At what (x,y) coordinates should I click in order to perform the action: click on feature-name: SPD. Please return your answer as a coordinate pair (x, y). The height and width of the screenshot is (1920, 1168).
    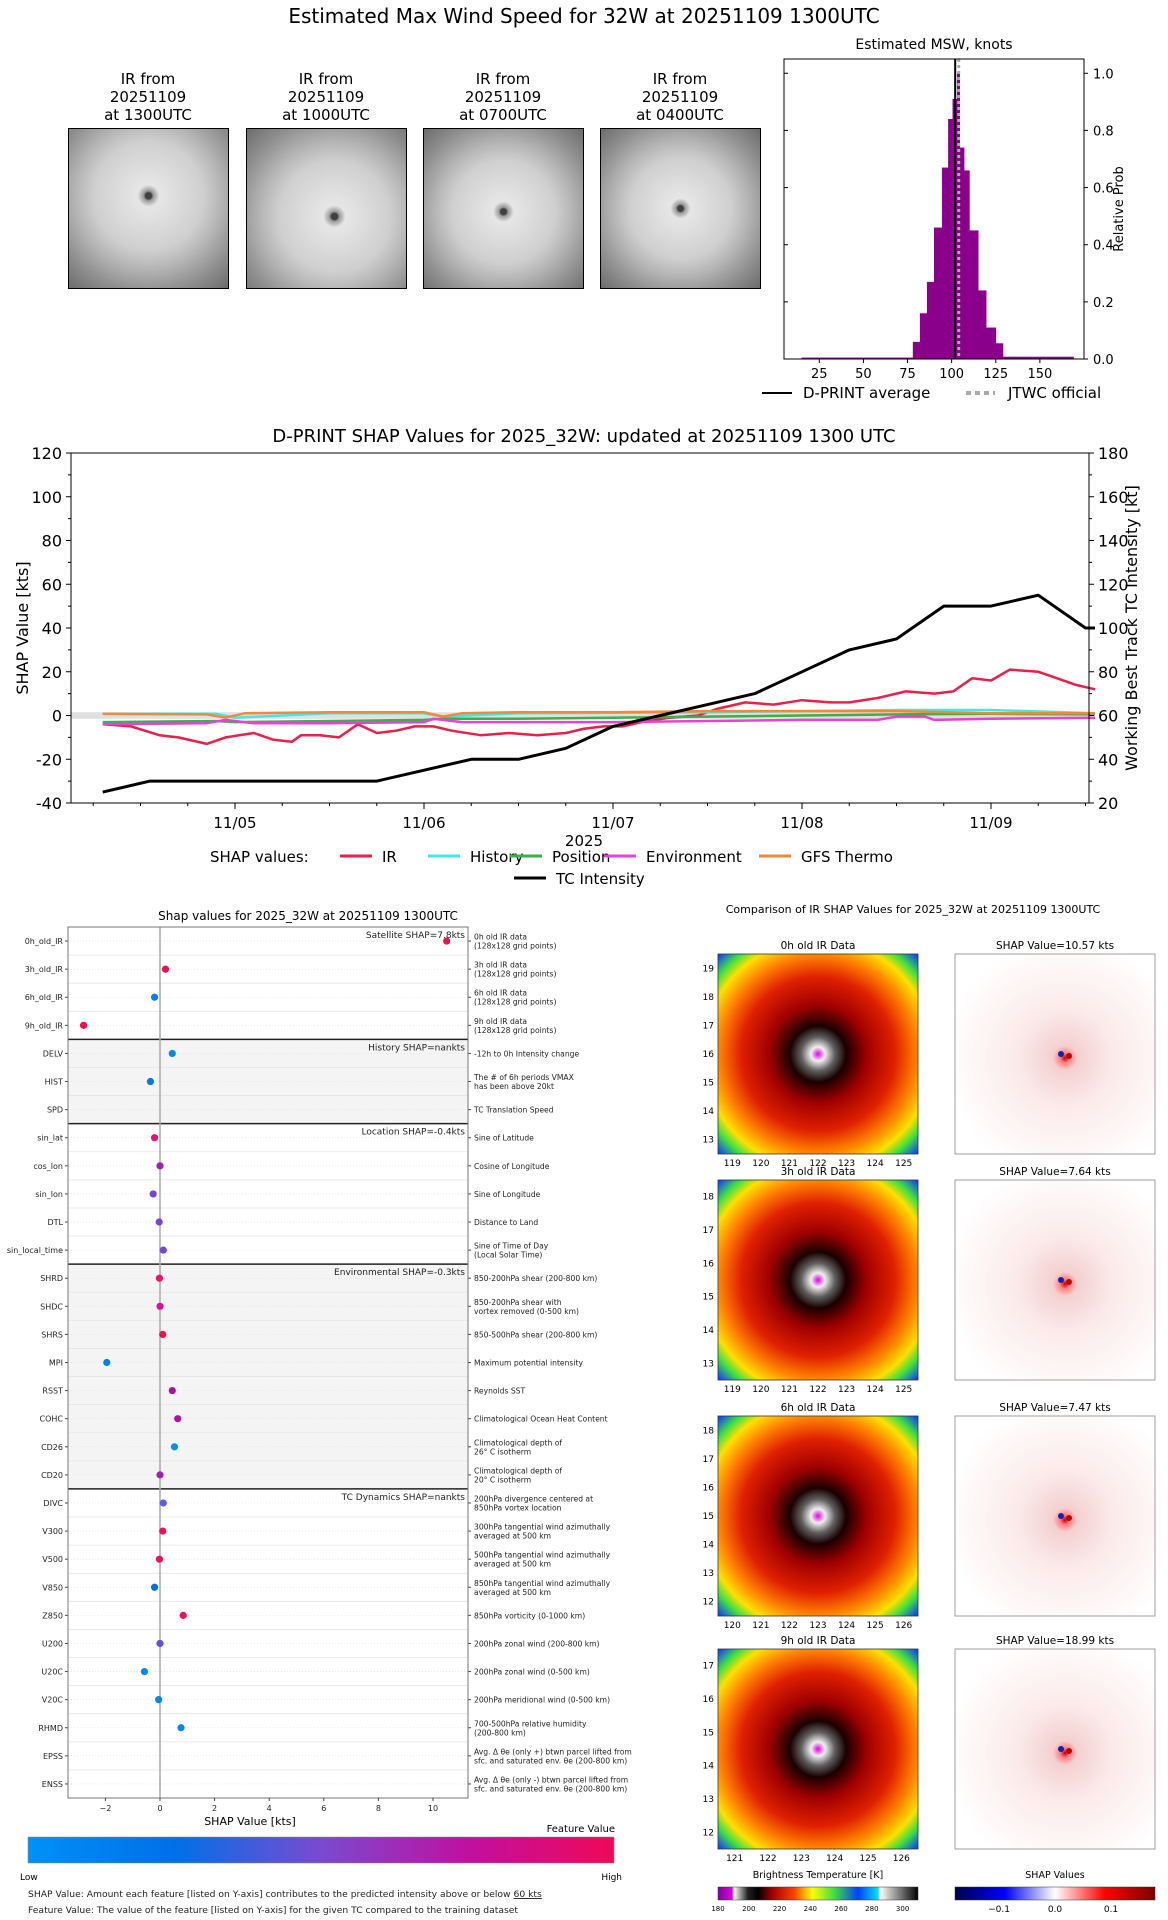
    Looking at the image, I should click on (55, 1110).